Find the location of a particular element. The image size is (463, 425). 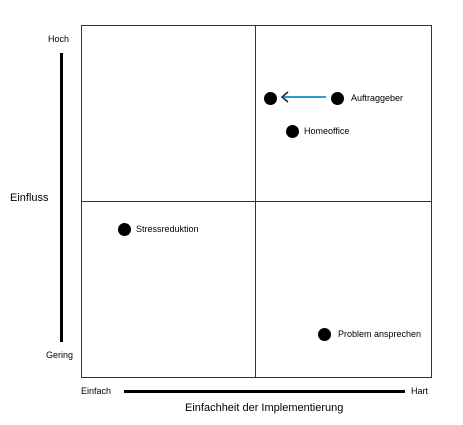

problem-ansprechen-dot is located at coordinates (324, 334).